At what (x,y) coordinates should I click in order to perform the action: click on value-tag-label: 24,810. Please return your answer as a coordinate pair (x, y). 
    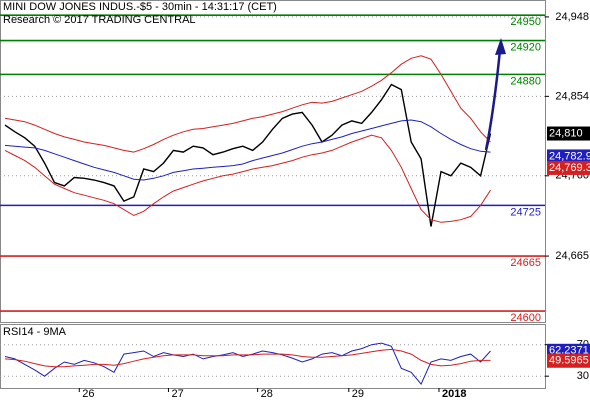
    Looking at the image, I should click on (566, 133).